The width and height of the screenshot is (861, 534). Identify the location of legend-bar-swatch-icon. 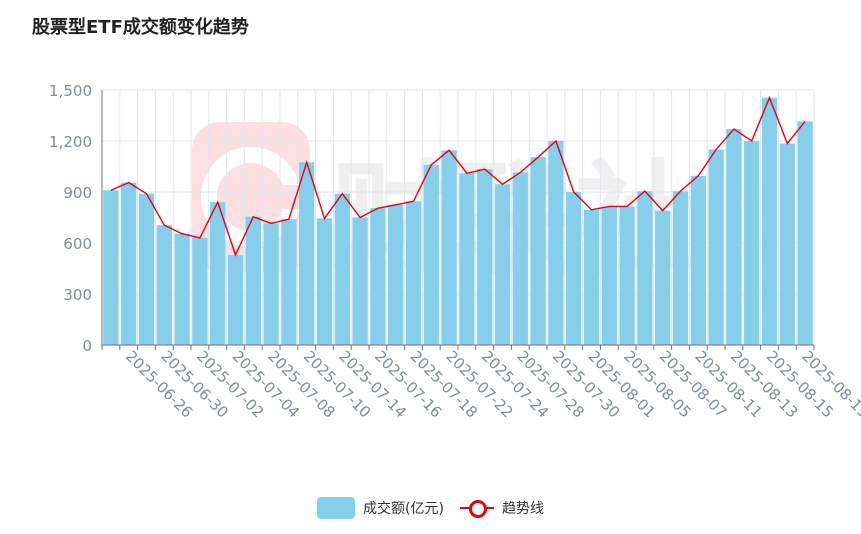
(336, 508).